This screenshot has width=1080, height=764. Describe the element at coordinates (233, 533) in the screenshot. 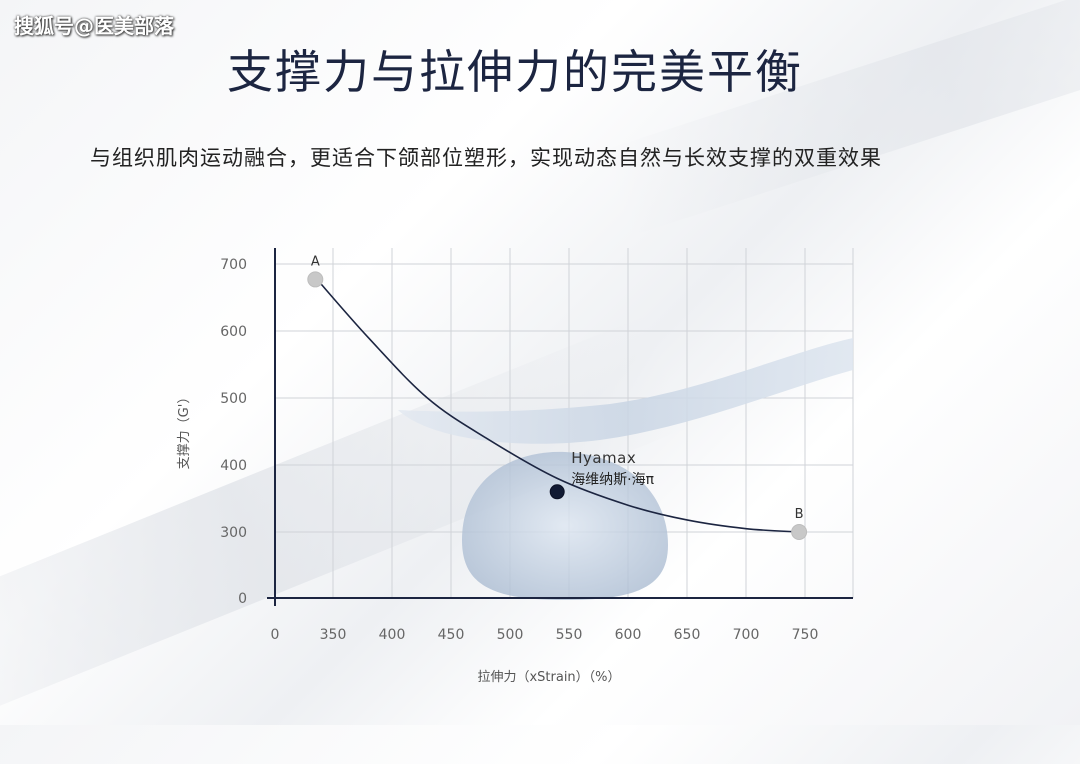

I see `y-tick-label: 300` at that location.